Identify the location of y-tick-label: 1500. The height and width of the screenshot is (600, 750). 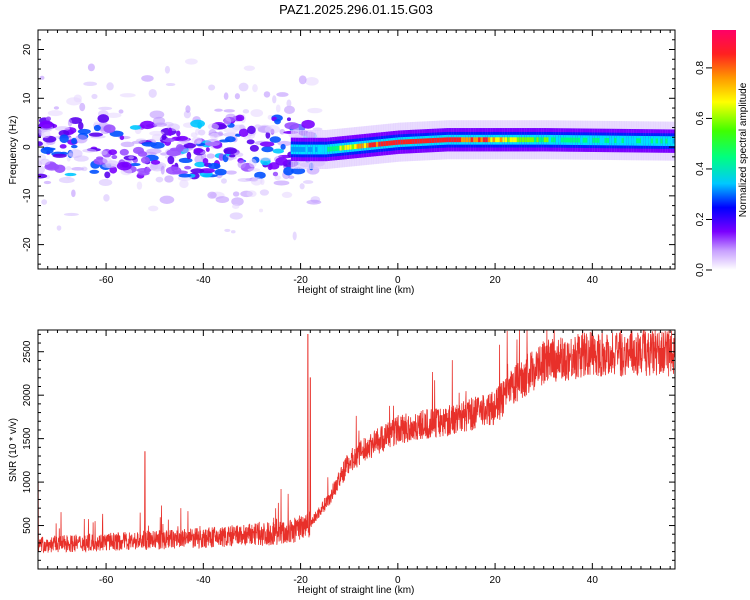
(27, 438).